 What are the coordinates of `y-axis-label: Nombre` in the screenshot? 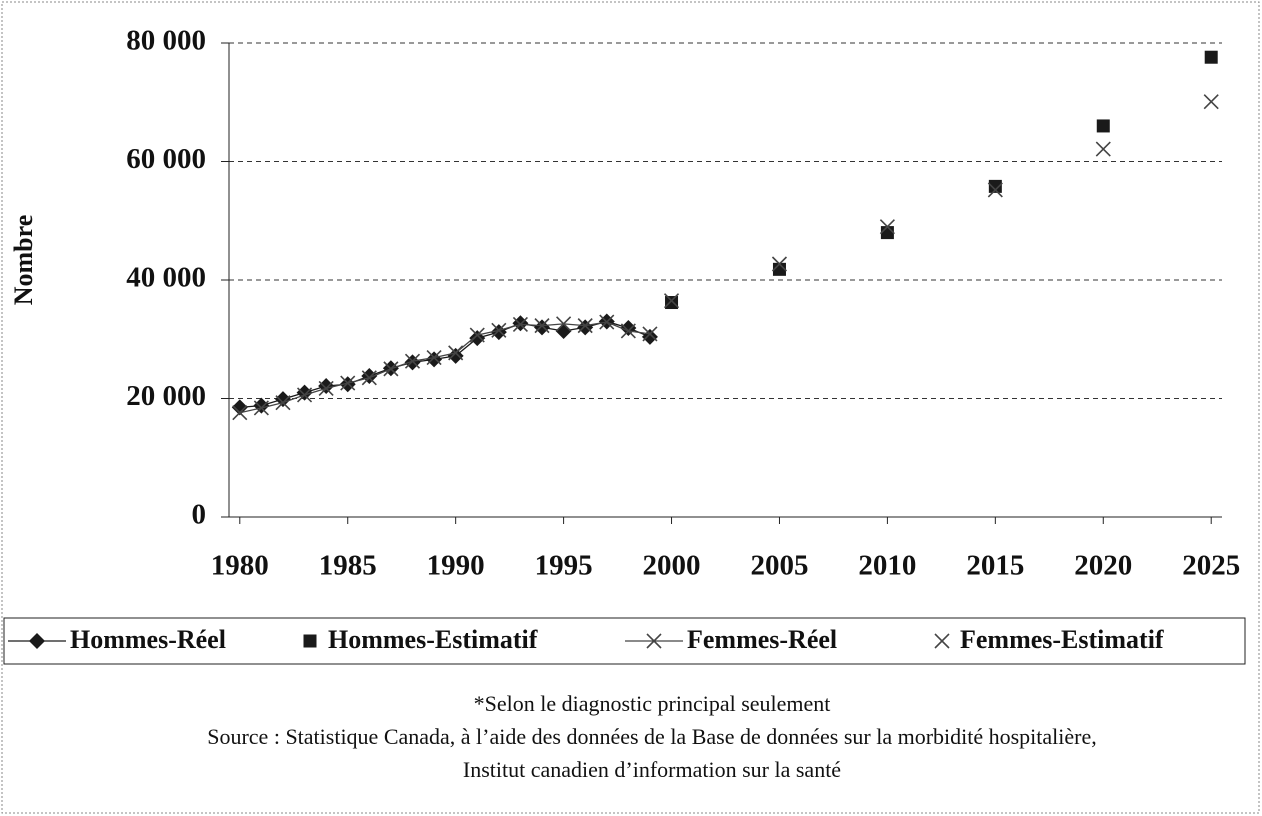 It's located at (23, 260).